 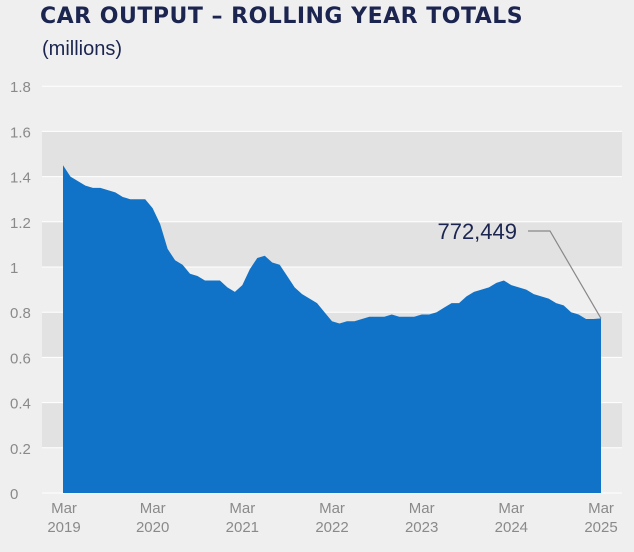 What do you see at coordinates (152, 527) in the screenshot?
I see `x-tick-year: 2020` at bounding box center [152, 527].